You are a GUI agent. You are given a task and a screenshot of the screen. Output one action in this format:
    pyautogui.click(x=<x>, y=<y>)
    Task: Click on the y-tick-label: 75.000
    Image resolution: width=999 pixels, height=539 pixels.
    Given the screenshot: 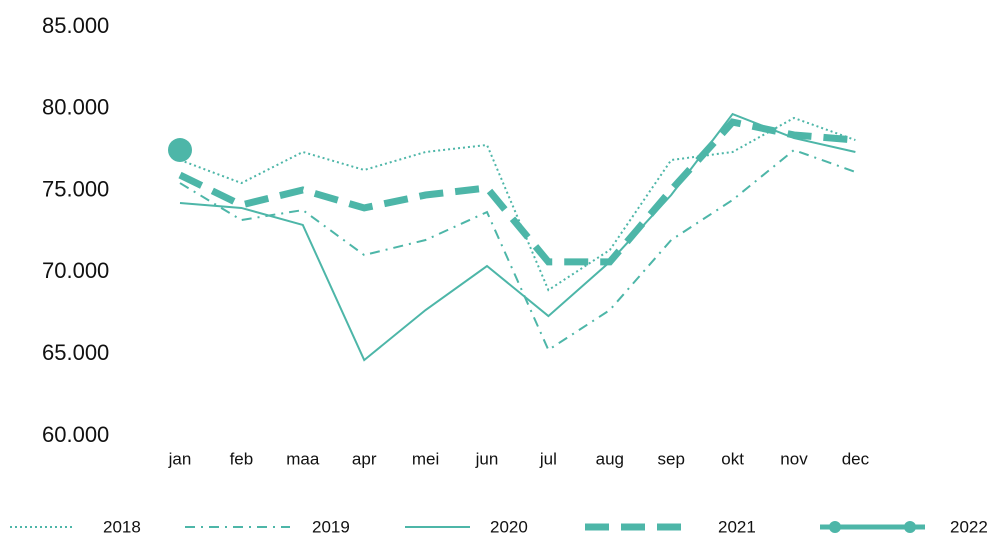 What is the action you would take?
    pyautogui.click(x=75, y=188)
    